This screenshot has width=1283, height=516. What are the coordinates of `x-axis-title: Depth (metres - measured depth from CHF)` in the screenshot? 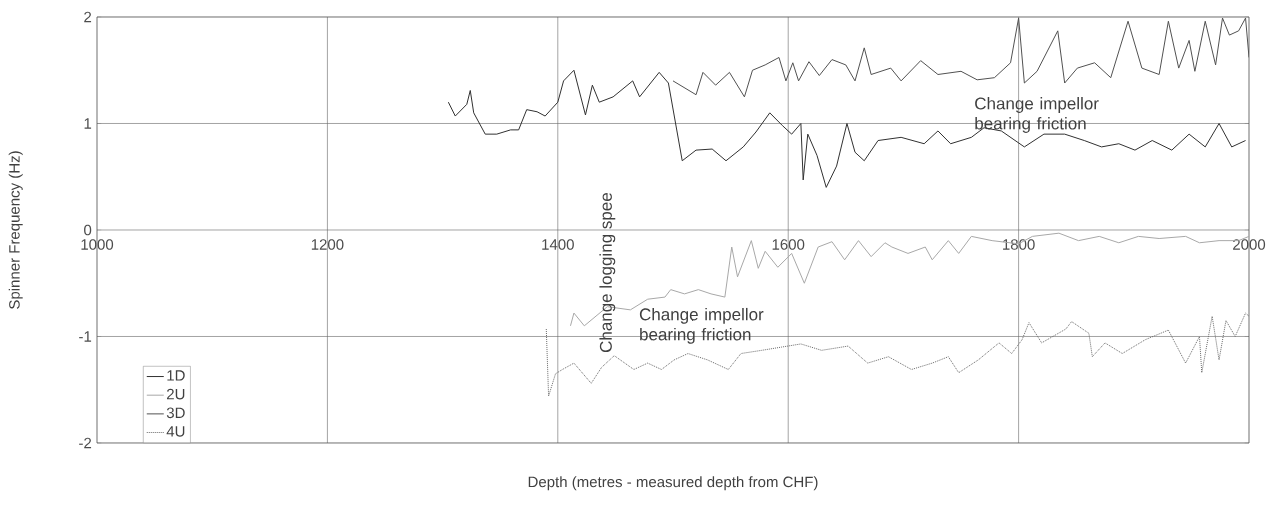 It's located at (673, 483).